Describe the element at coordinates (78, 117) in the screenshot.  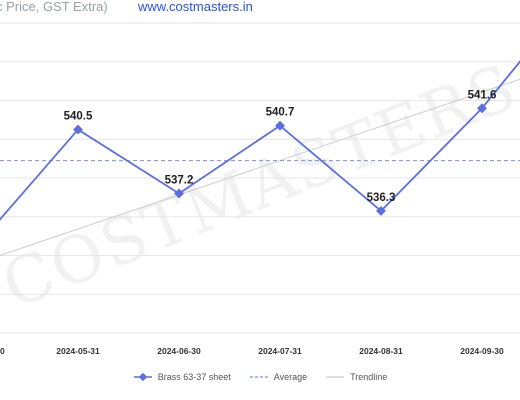
I see `data-label: 540.5` at that location.